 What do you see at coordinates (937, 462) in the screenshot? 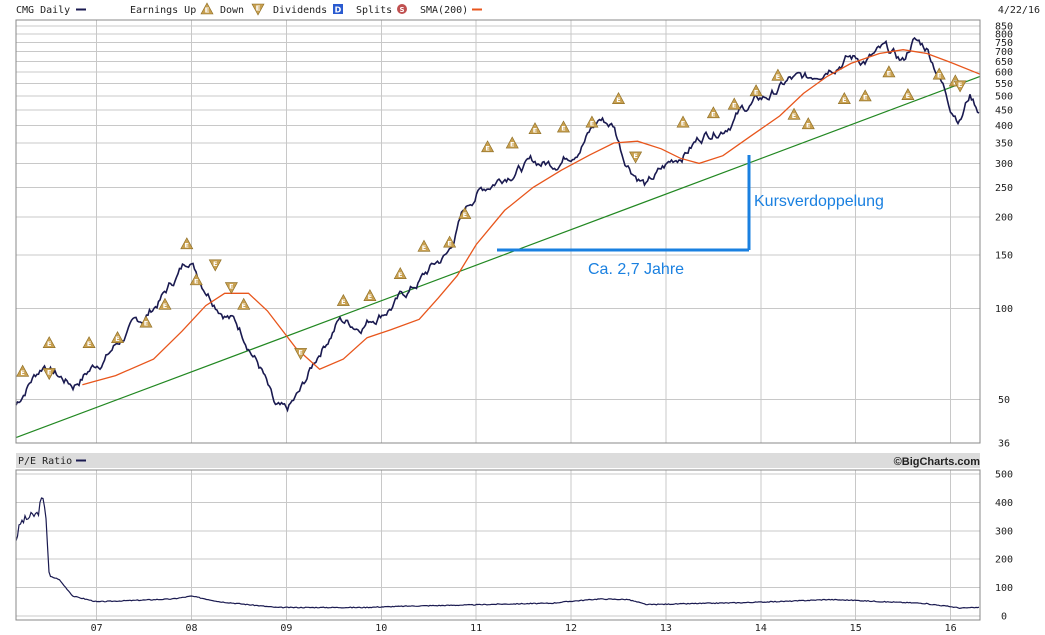
I see `credit-label: ©BigCharts.com` at bounding box center [937, 462].